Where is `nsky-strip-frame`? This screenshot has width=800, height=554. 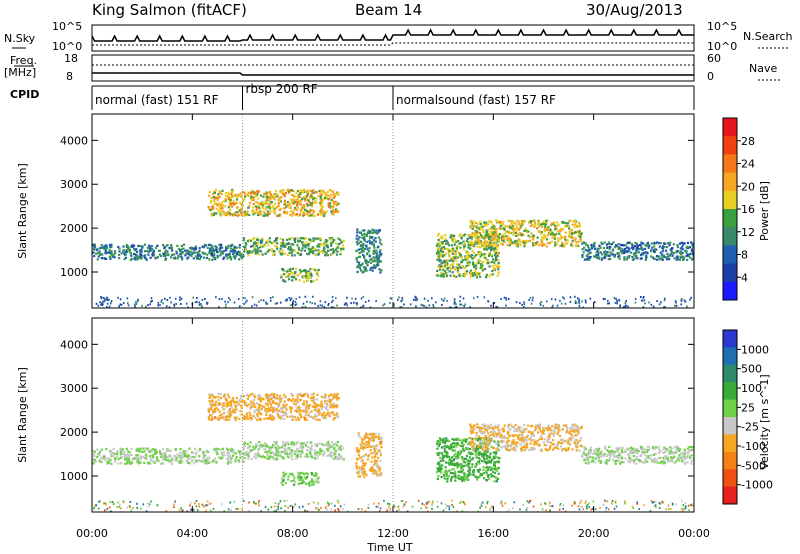 nsky-strip-frame is located at coordinates (393, 38).